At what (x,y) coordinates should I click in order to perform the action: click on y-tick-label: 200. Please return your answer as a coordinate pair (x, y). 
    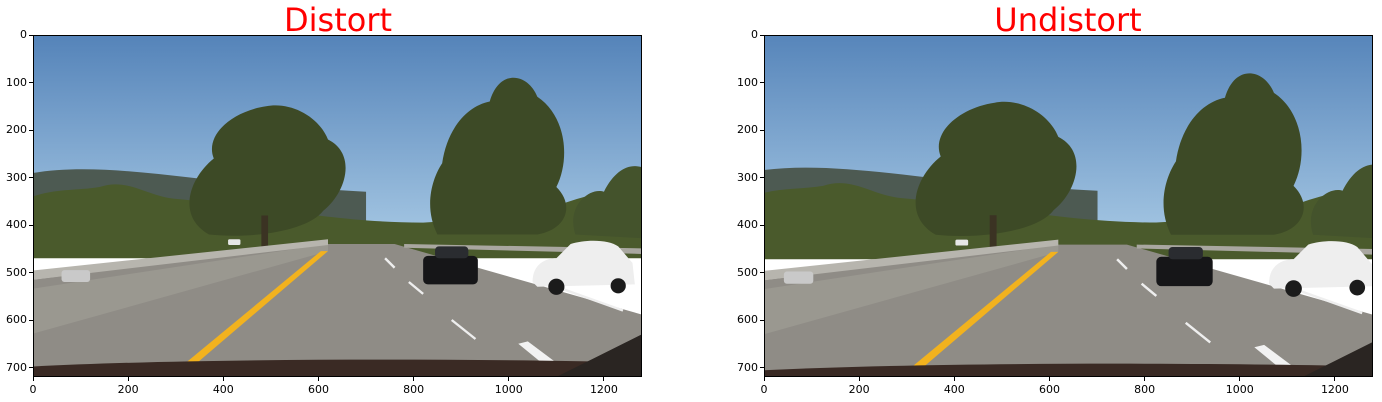
    Looking at the image, I should click on (747, 129).